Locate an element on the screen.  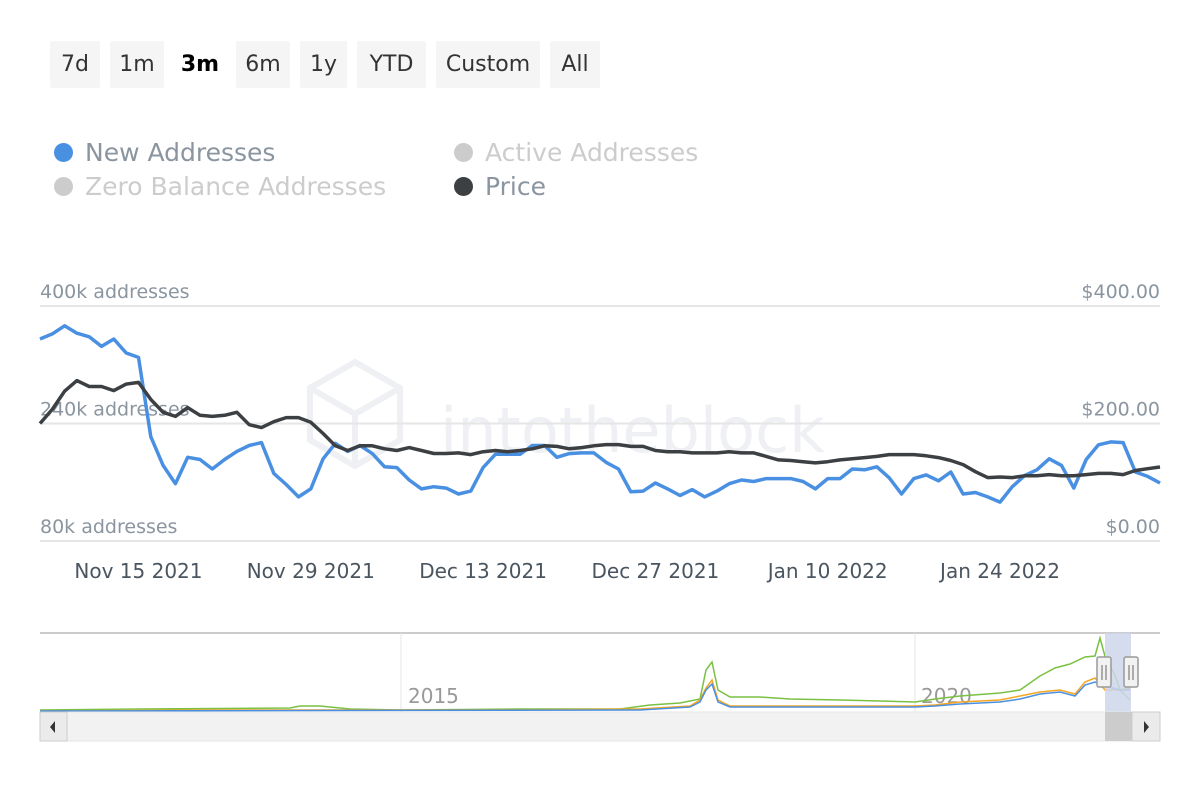
left-axis-tick-label: 240k addresses is located at coordinates (115, 410).